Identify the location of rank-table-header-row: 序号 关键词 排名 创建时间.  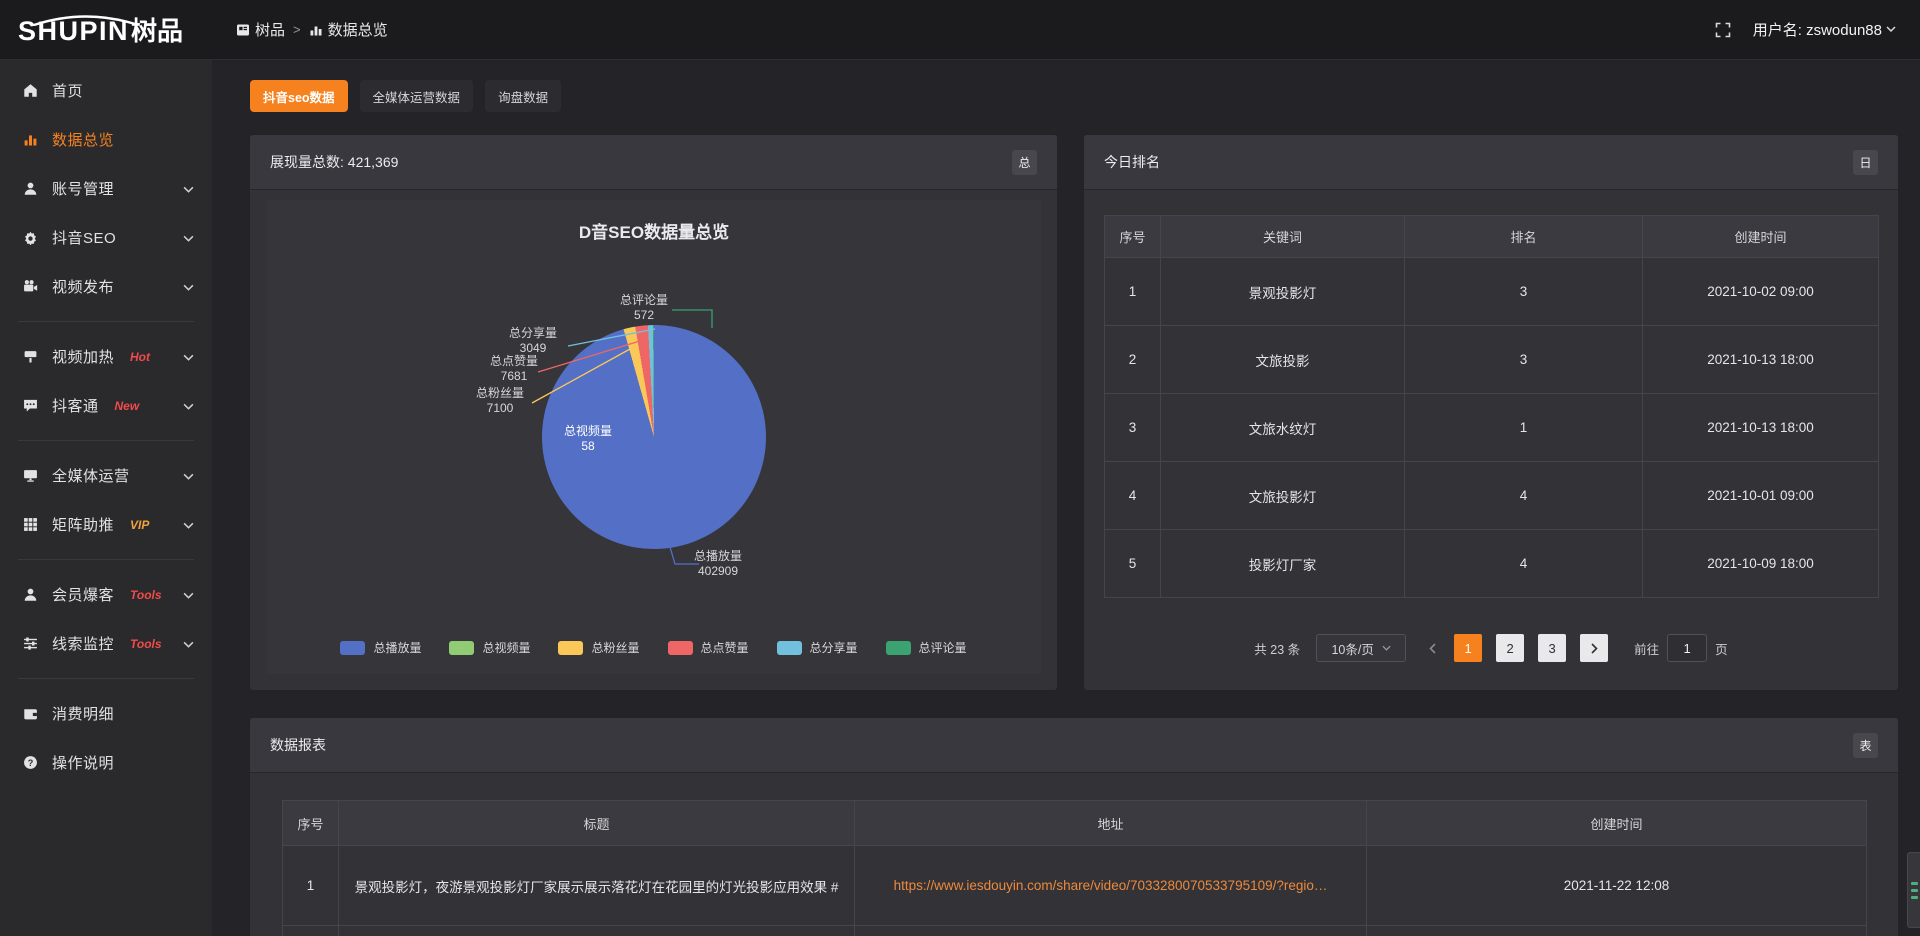
(1491, 236).